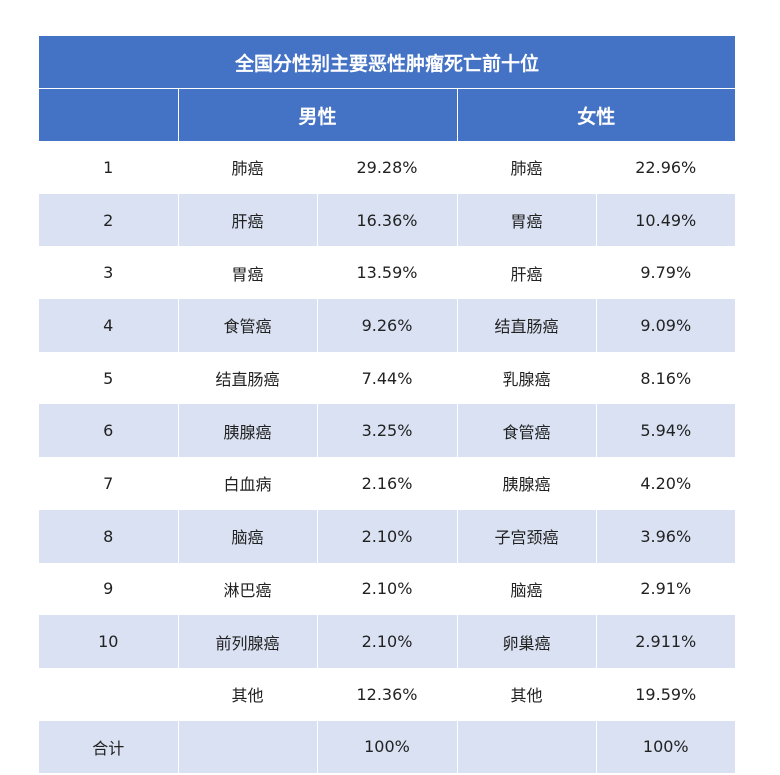 This screenshot has height=775, width=780. I want to click on table-row: 合计 100% 100%, so click(387, 747).